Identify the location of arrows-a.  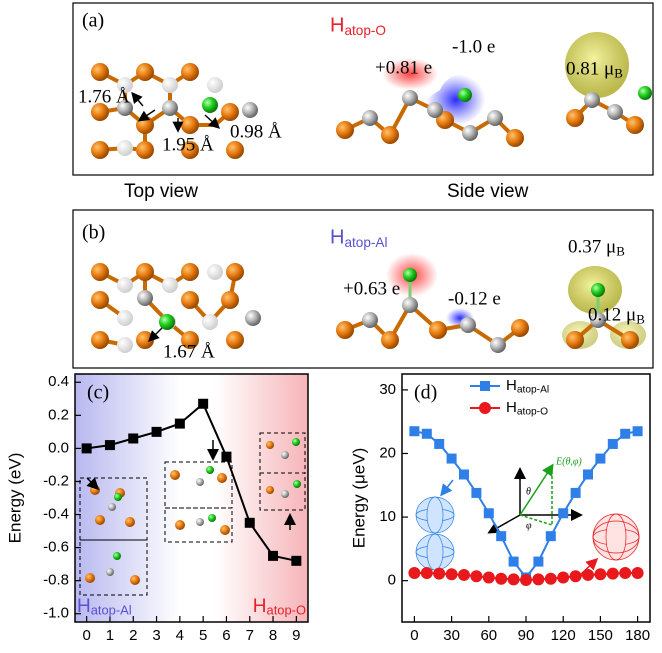
(176, 112).